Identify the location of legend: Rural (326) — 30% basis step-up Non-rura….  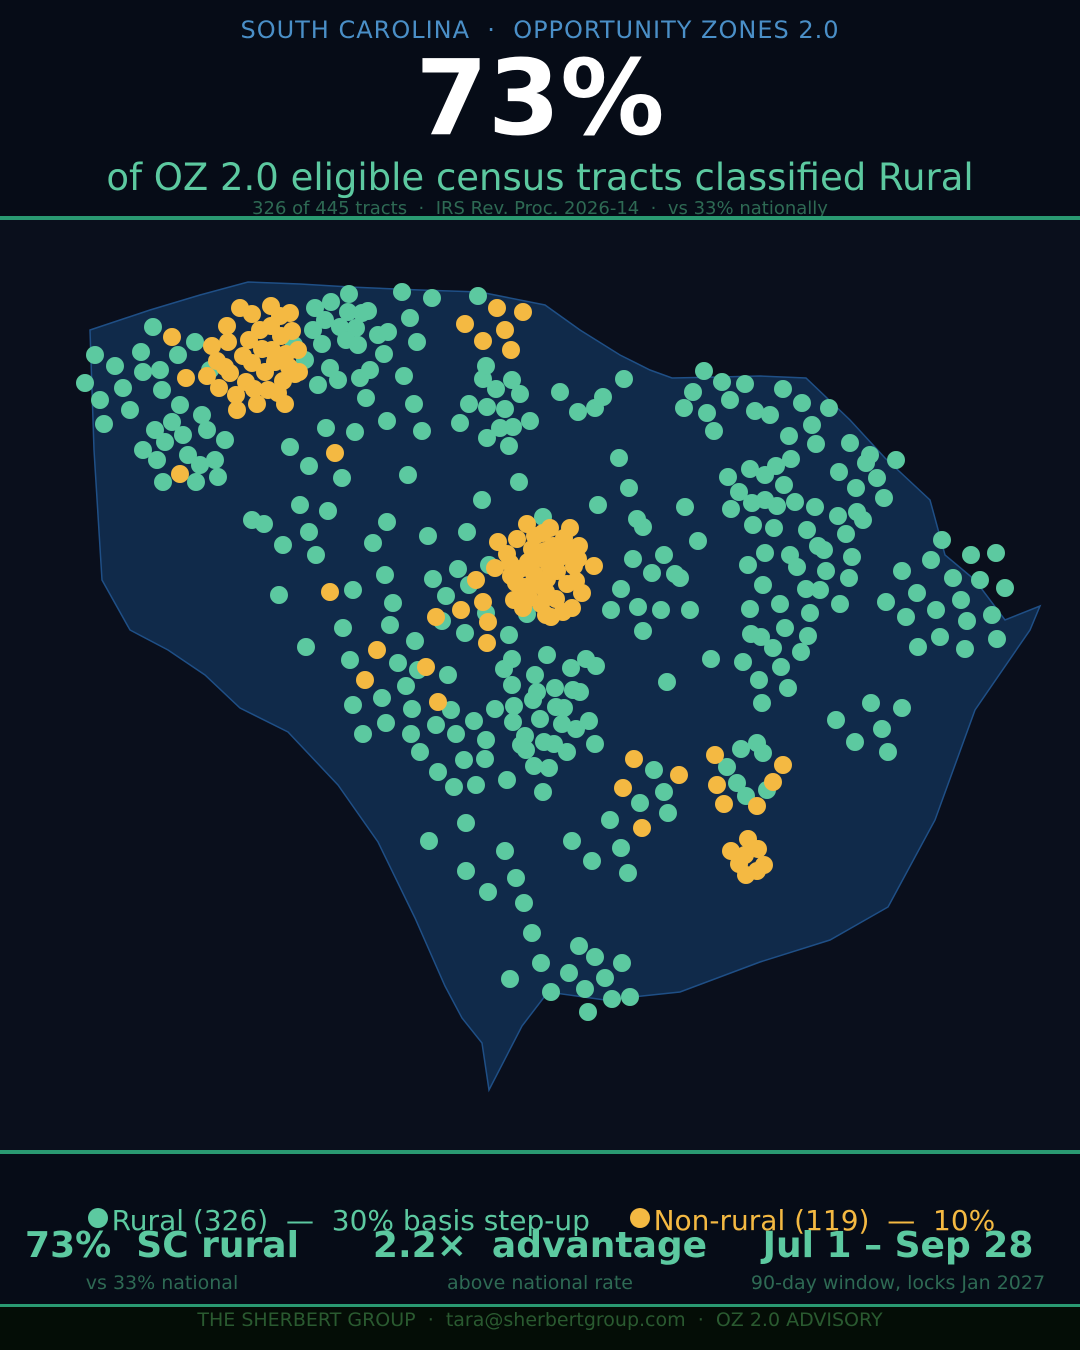
(540, 1229).